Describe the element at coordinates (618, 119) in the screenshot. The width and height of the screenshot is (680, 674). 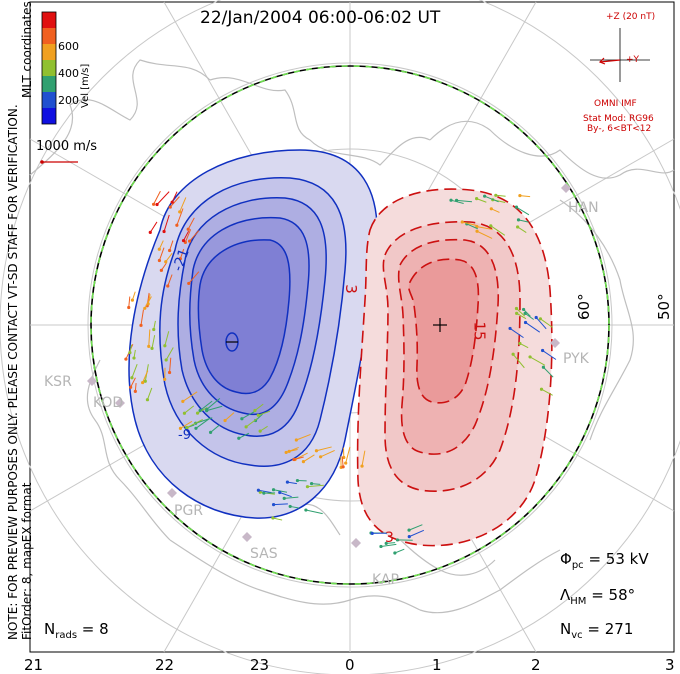
I see `imf-model: Stat Mod: RG96` at that location.